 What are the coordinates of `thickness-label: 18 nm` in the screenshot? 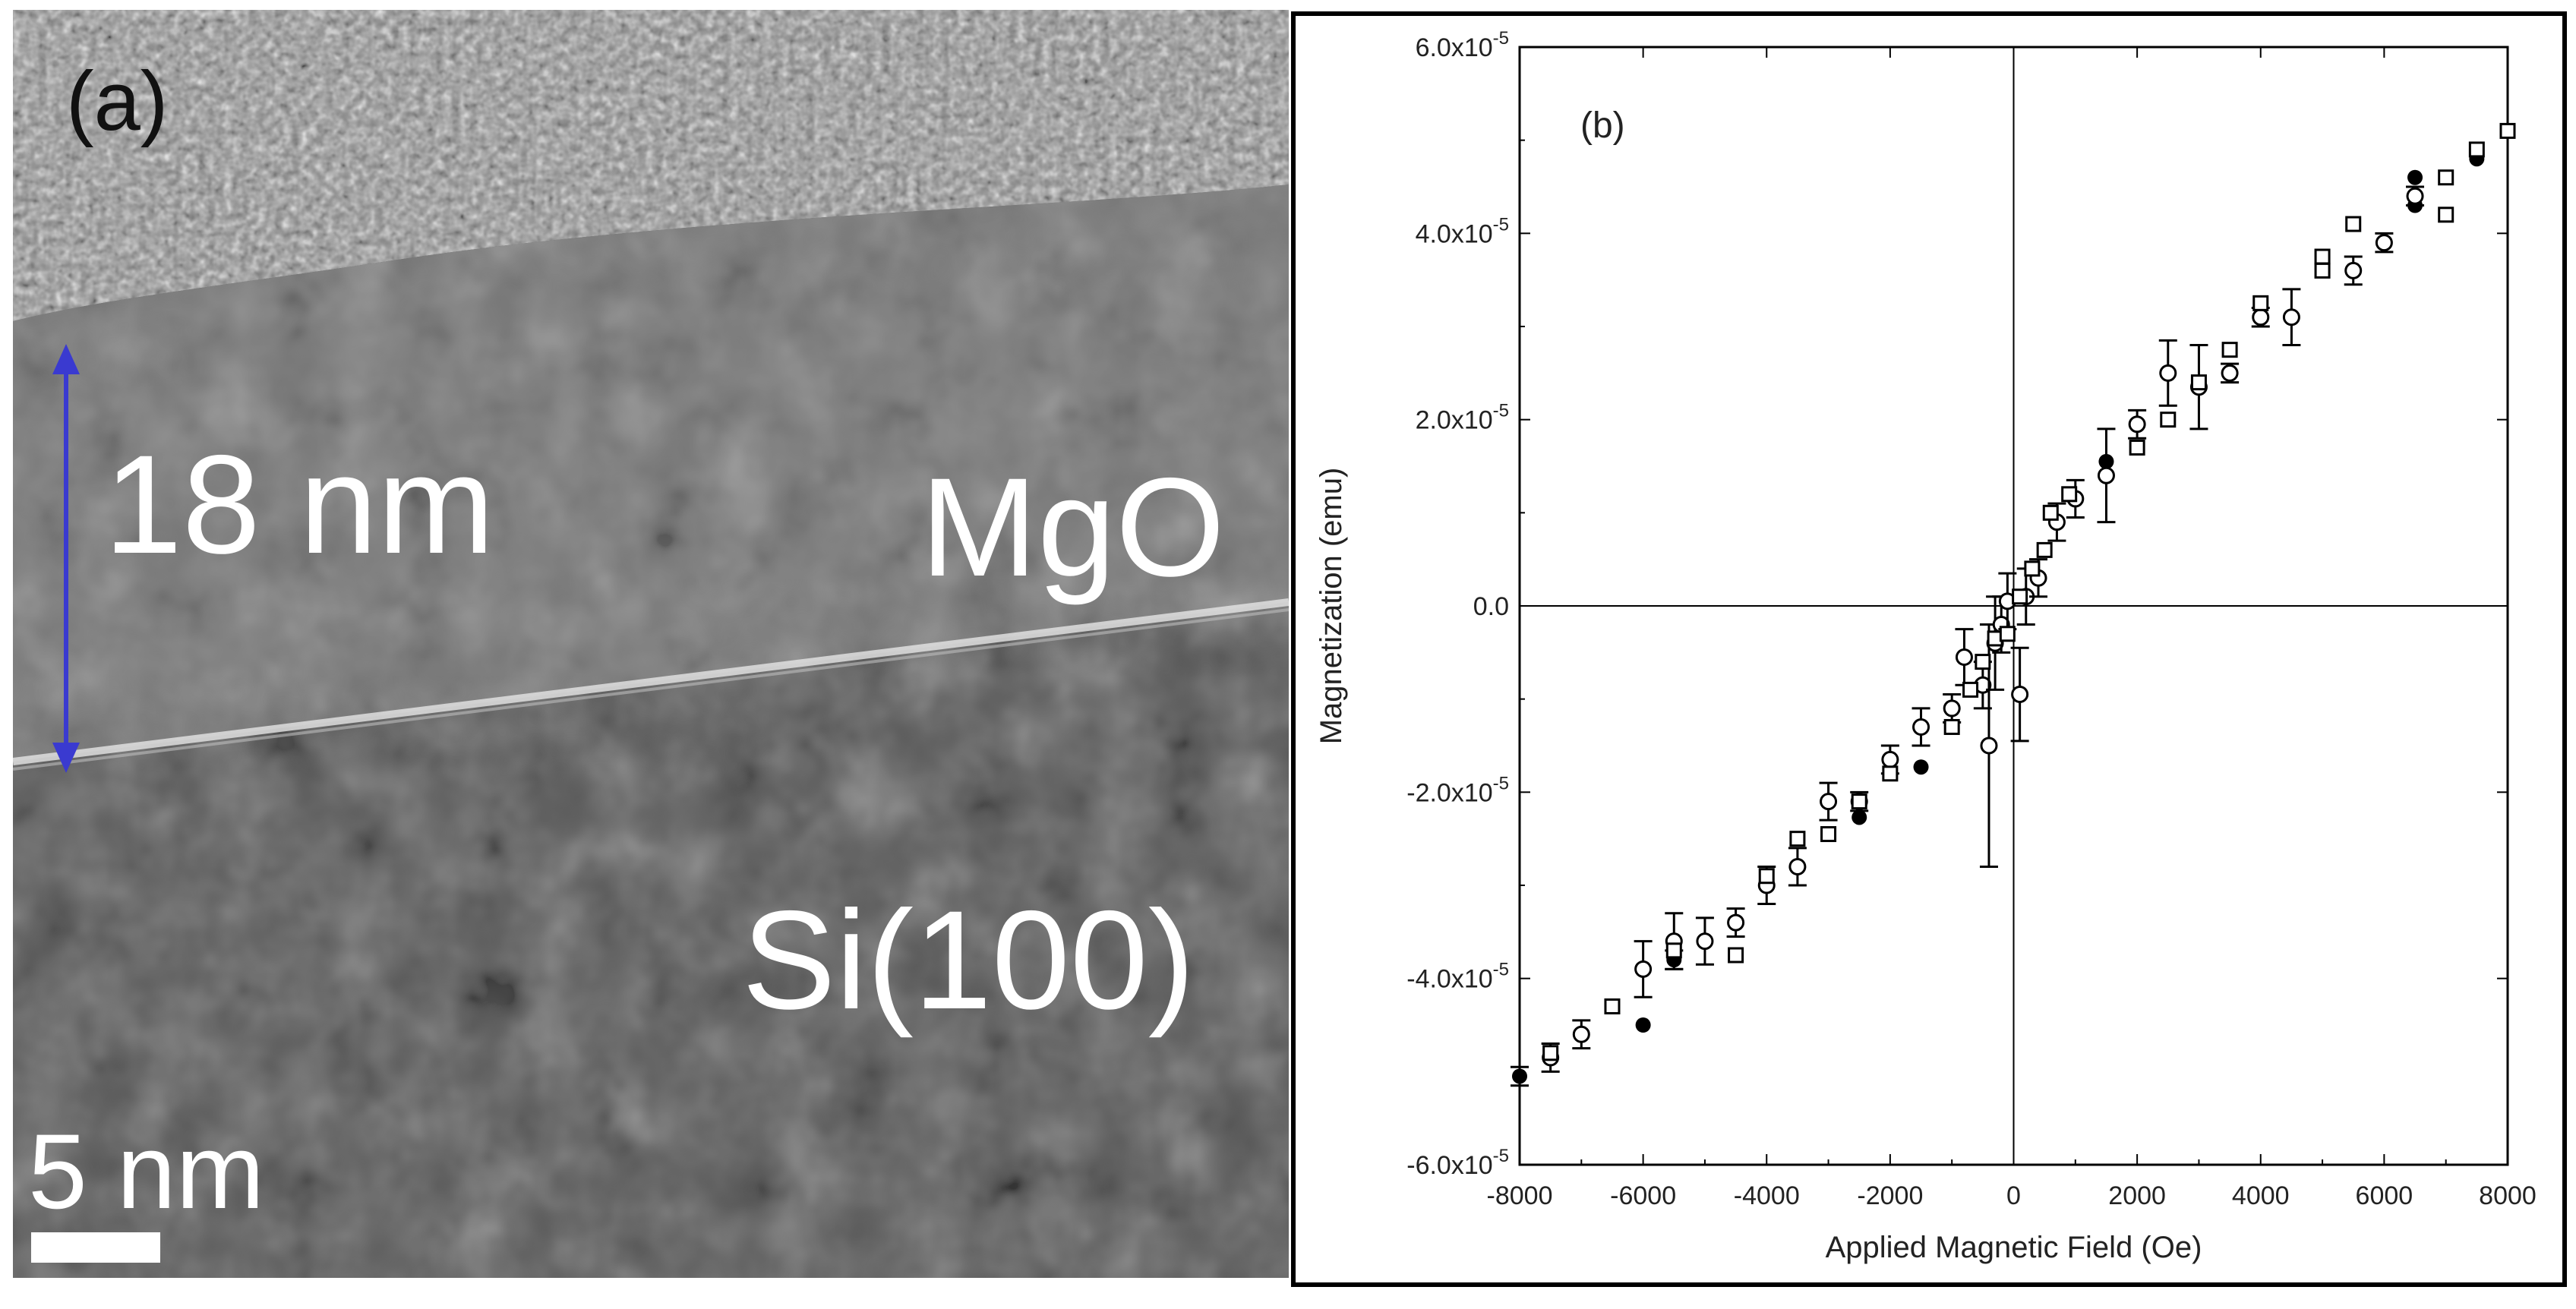 It's located at (299, 505).